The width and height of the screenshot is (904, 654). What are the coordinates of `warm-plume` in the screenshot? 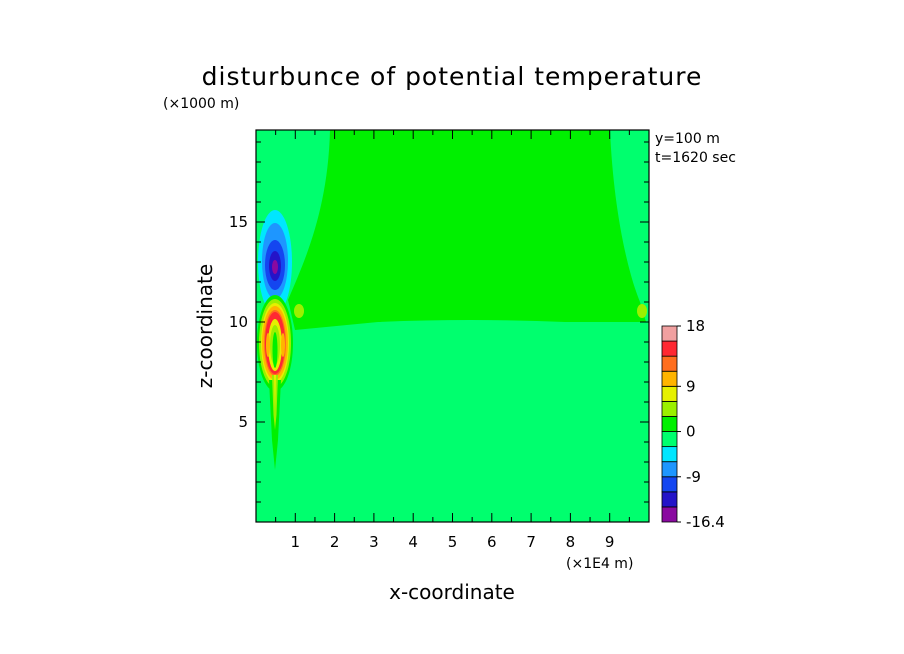 It's located at (275, 422).